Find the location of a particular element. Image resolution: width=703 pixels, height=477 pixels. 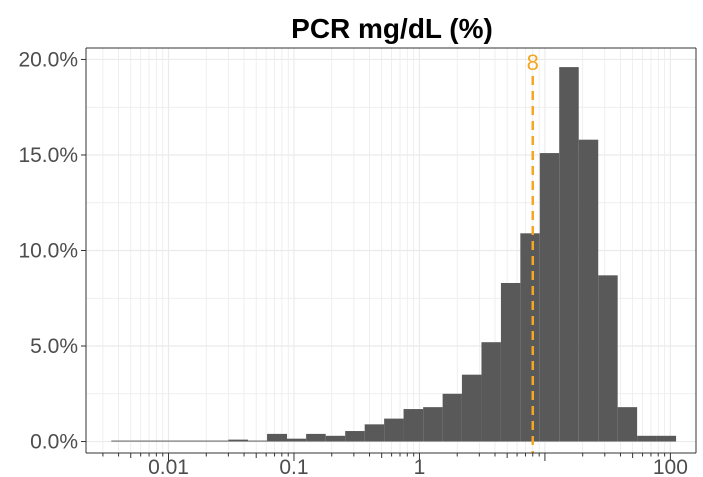

reference-line-group: 8 is located at coordinates (533, 251).